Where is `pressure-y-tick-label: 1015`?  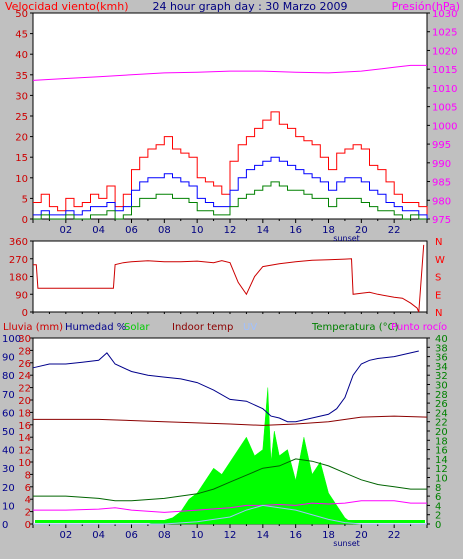 pressure-y-tick-label: 1015 is located at coordinates (444, 70).